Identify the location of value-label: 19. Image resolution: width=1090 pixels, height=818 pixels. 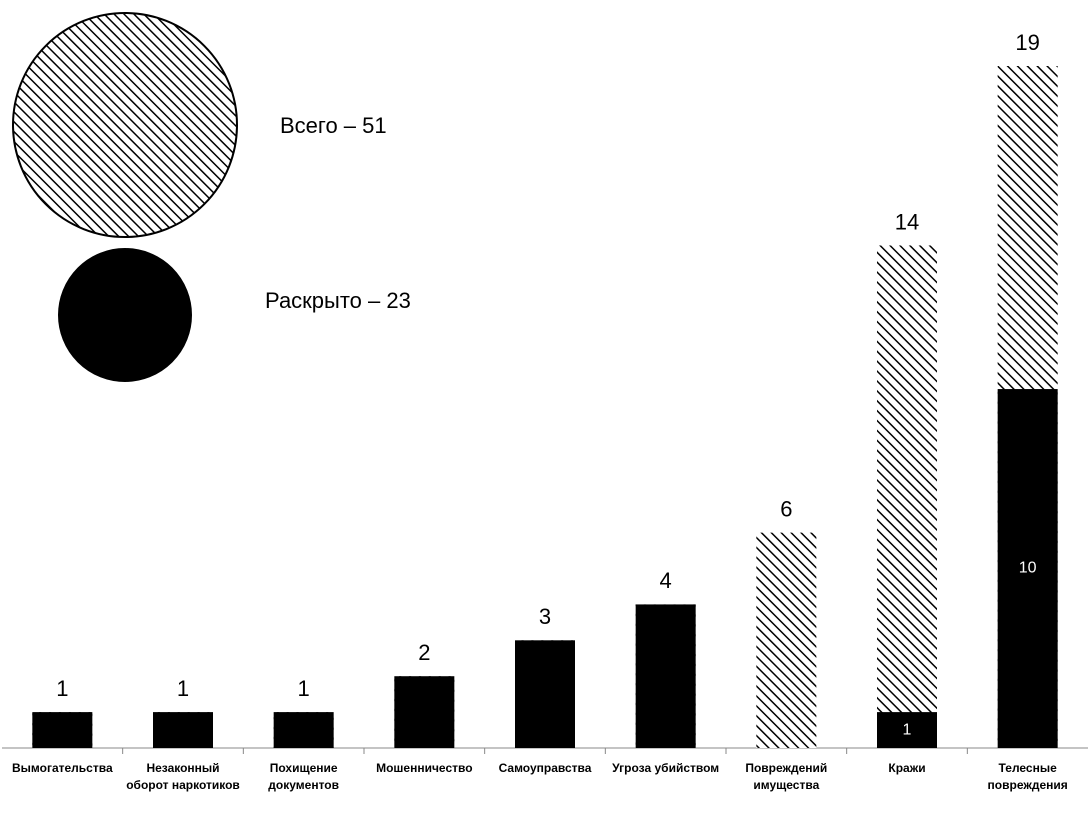
(1027, 42).